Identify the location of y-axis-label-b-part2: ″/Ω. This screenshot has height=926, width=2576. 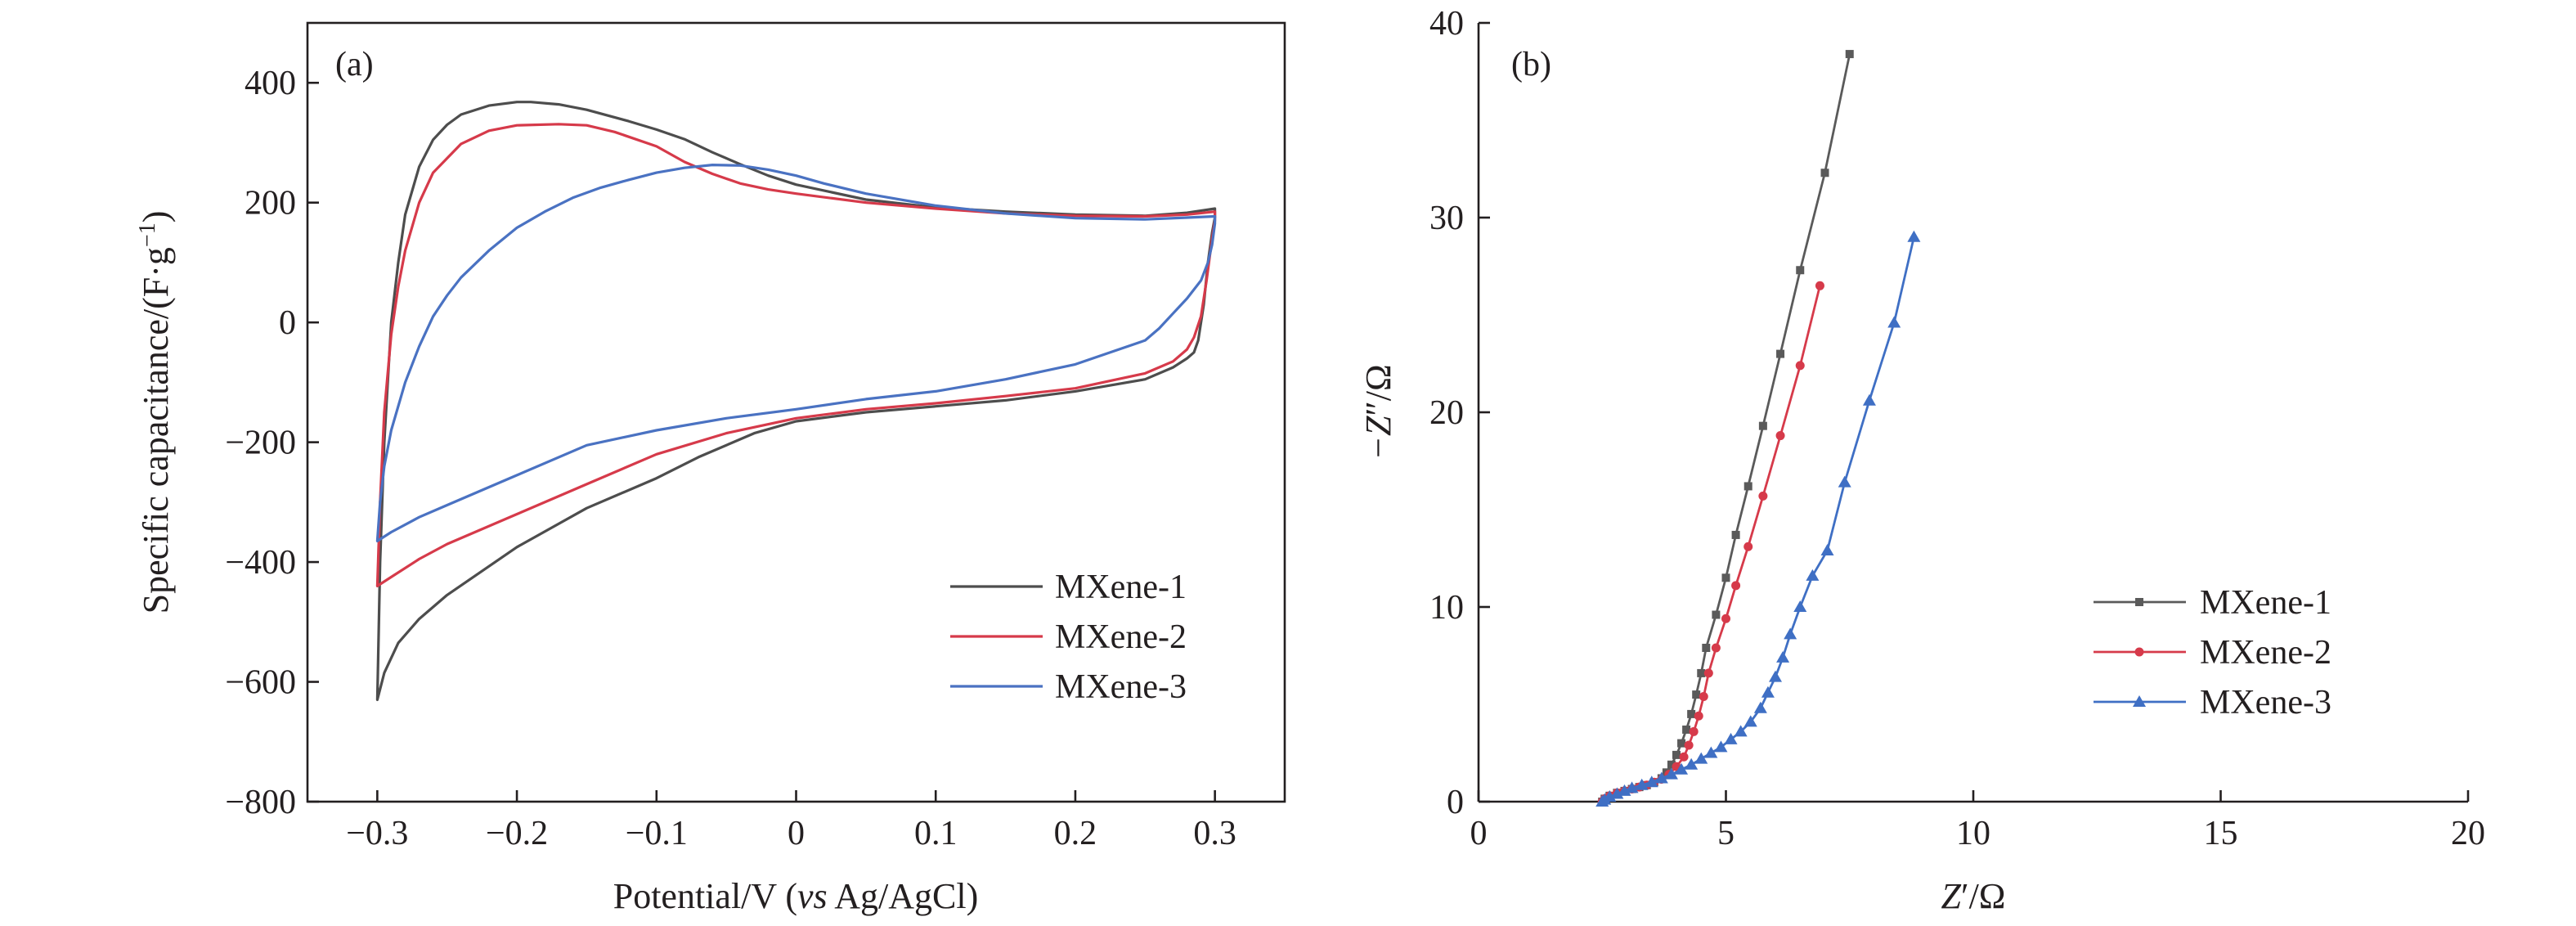
(1378, 390).